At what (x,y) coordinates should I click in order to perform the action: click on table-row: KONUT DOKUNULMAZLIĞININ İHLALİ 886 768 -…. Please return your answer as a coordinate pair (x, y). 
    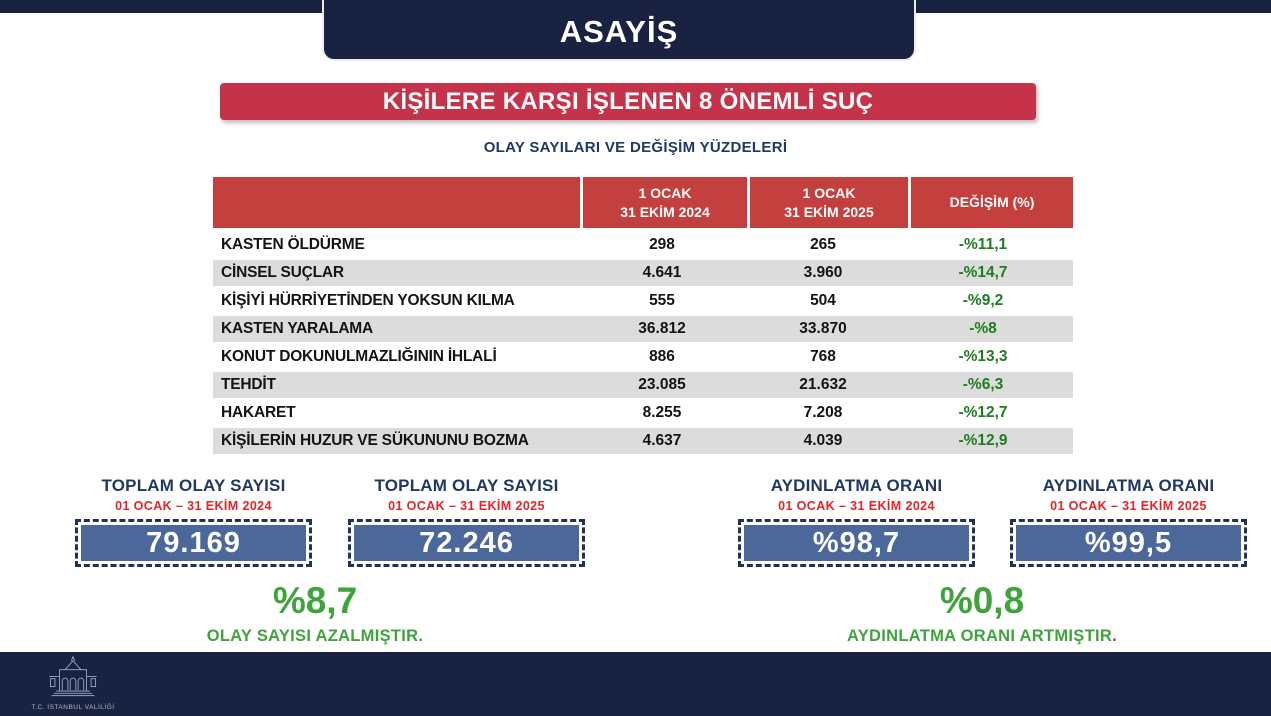
    Looking at the image, I should click on (643, 357).